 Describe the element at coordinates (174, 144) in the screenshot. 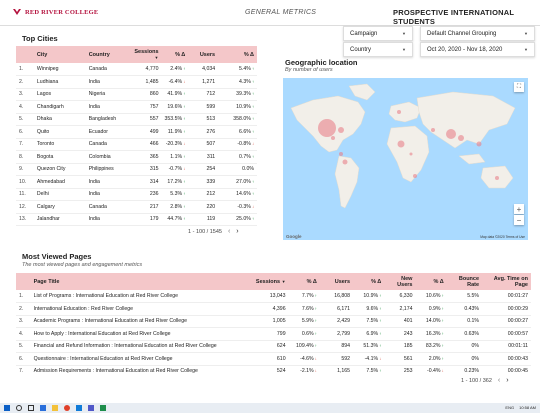

I see `sessions-delta-cell-value: -20.3%` at that location.